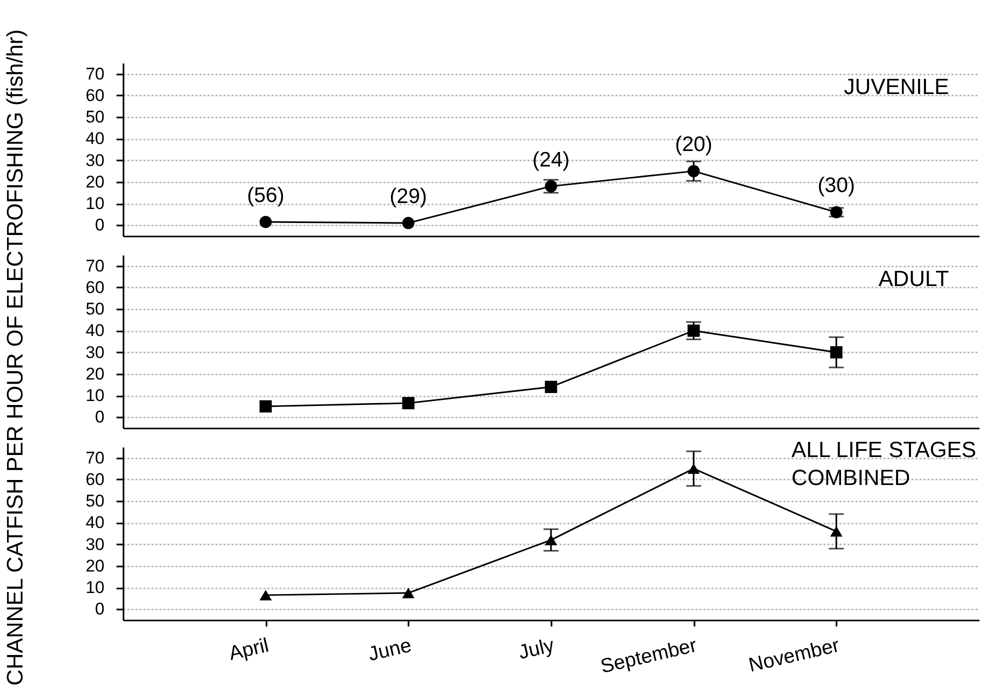 This screenshot has width=982, height=693. What do you see at coordinates (551, 160) in the screenshot?
I see `annotation: (24)` at bounding box center [551, 160].